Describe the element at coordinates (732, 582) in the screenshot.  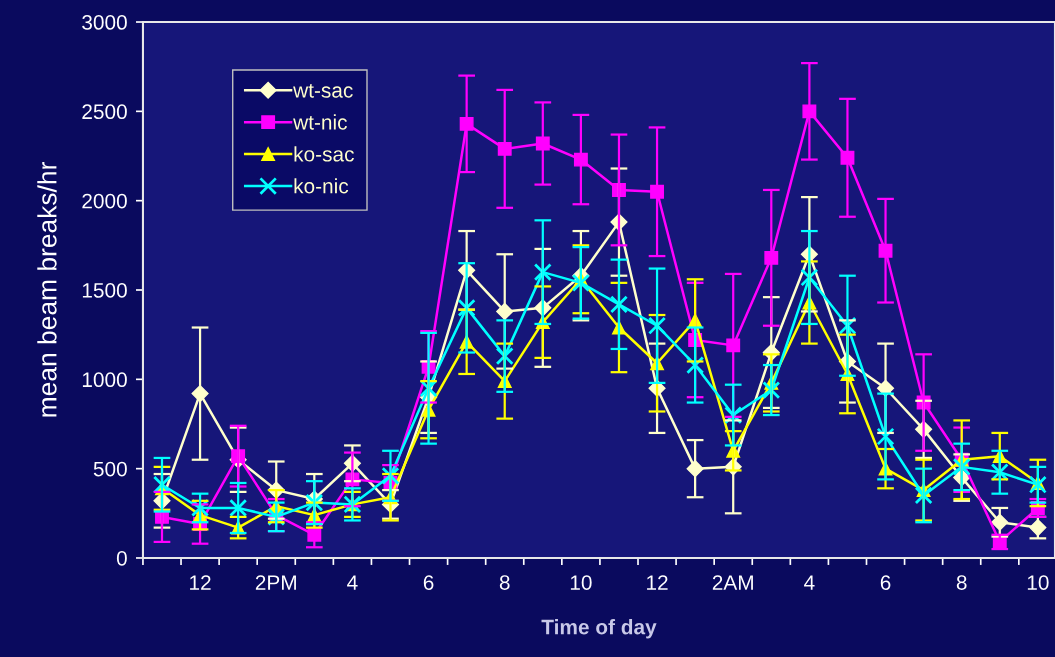
I see `x-tick-label: 2AM` at that location.